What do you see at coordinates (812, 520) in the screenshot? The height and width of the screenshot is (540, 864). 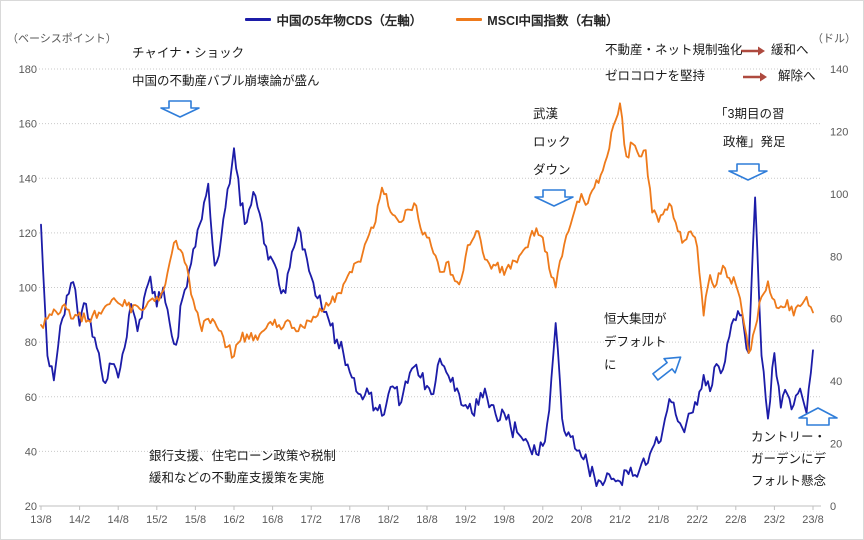 I see `x-axis-tick-label: 23/8` at bounding box center [812, 520].